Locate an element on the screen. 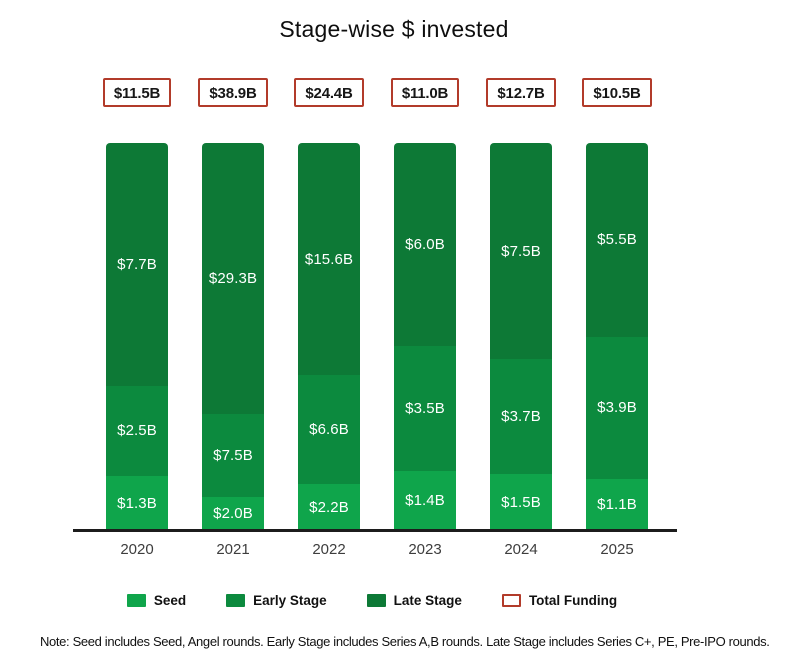 The width and height of the screenshot is (788, 656). bar-segment-late-stage-2022: $15.6B is located at coordinates (329, 259).